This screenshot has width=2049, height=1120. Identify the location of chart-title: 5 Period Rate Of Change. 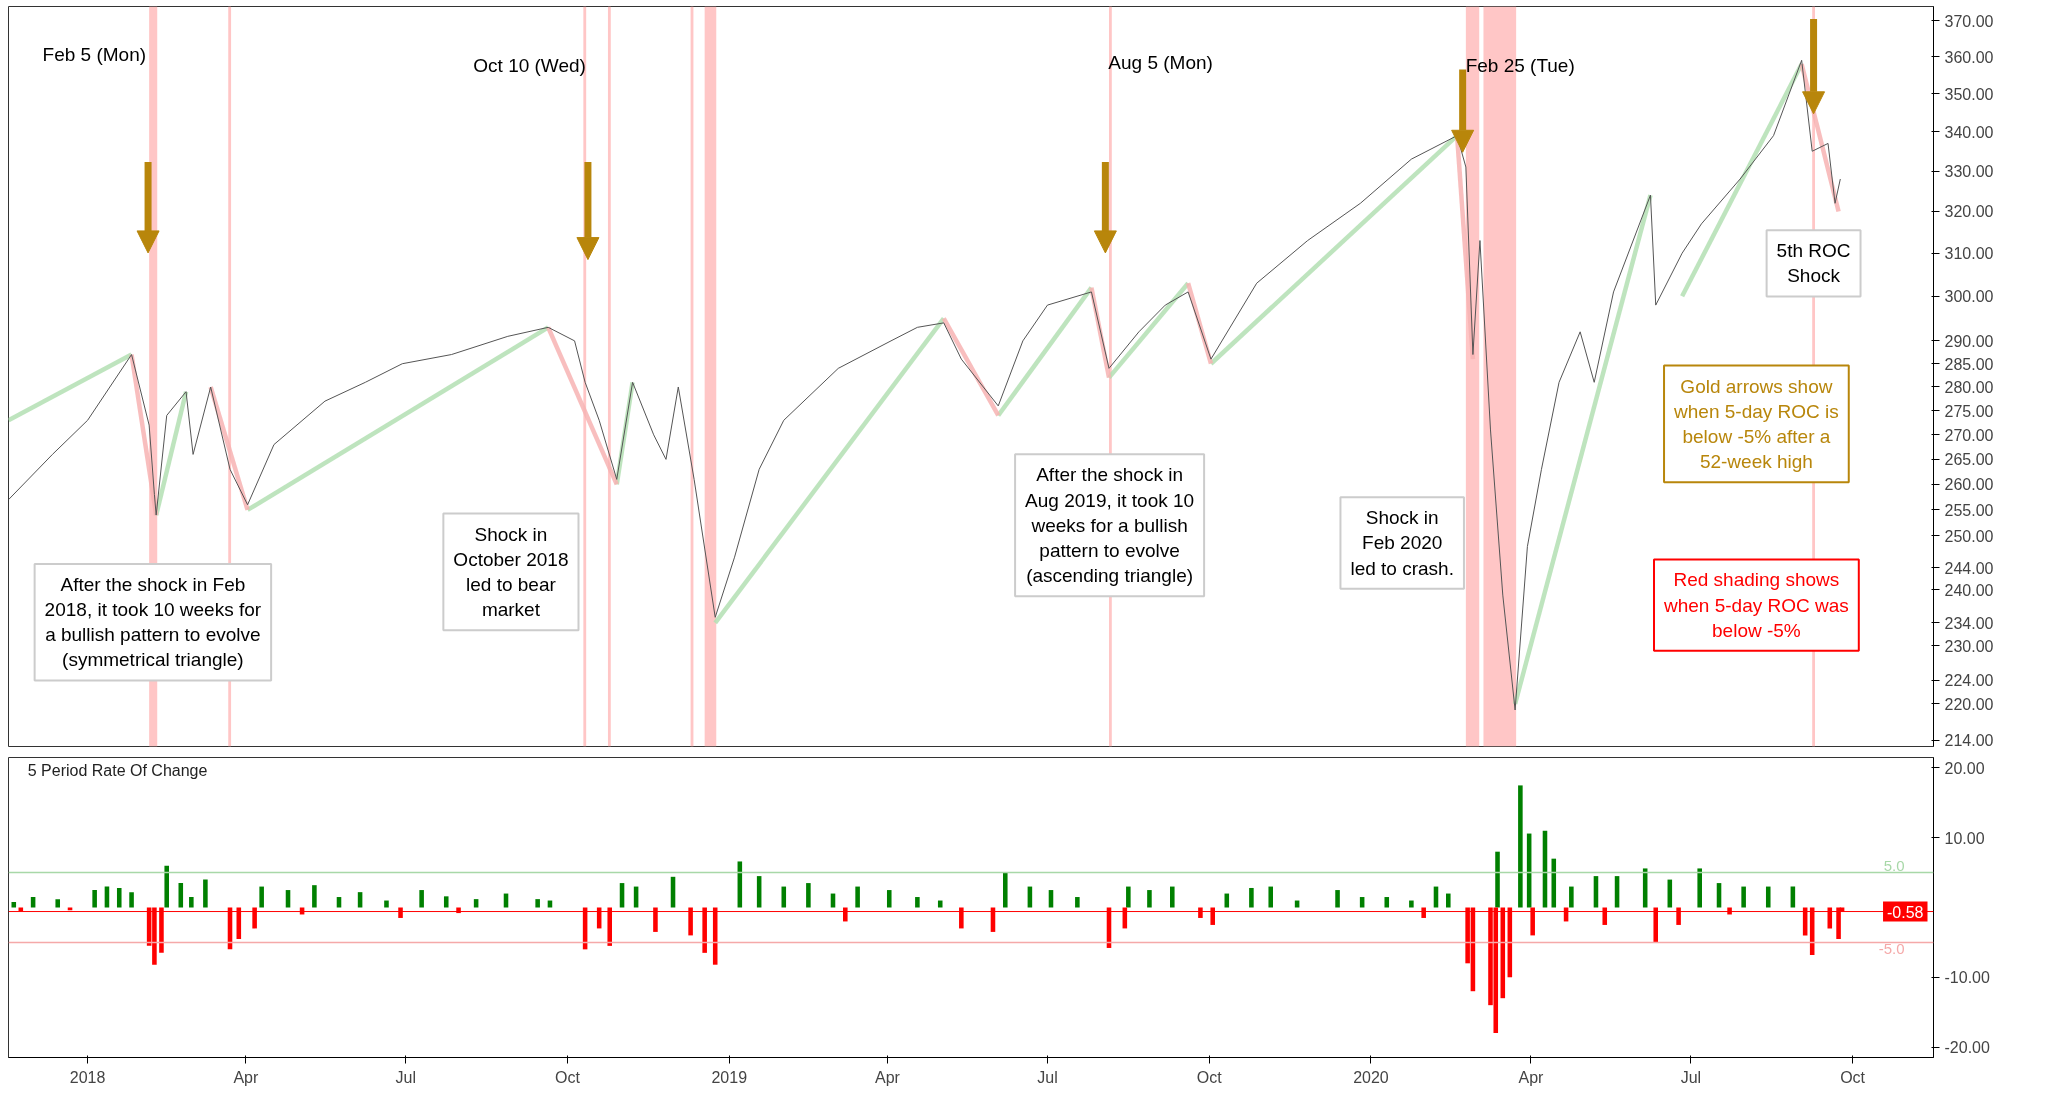
(117, 770).